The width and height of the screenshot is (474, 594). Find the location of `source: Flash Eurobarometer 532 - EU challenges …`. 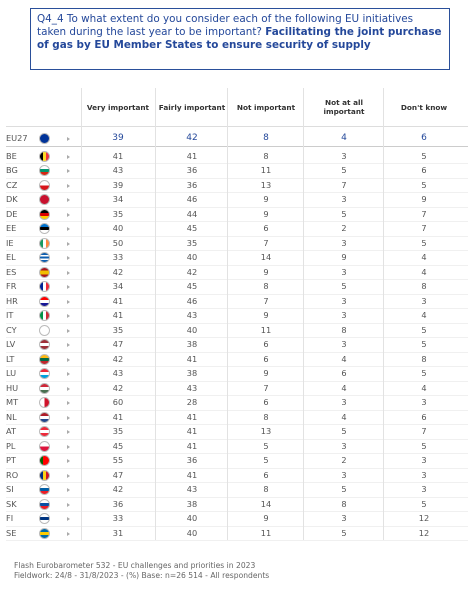

source: Flash Eurobarometer 532 - EU challenges … is located at coordinates (135, 565).